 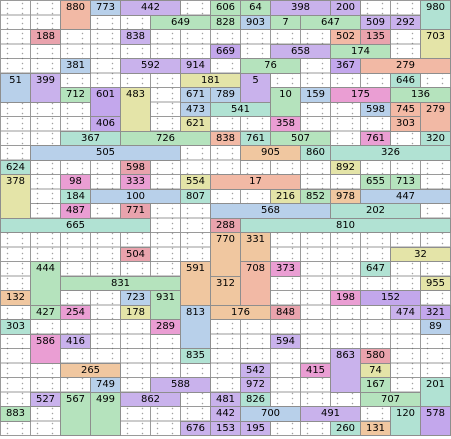 I want to click on number-block: 373, so click(x=285, y=269).